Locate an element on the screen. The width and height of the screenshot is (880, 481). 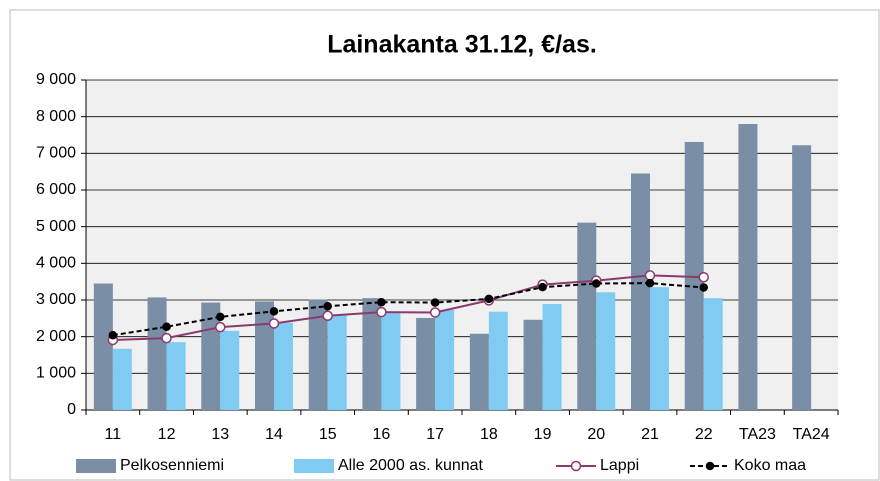
y-tick-label: 3 000 is located at coordinates (56, 299).